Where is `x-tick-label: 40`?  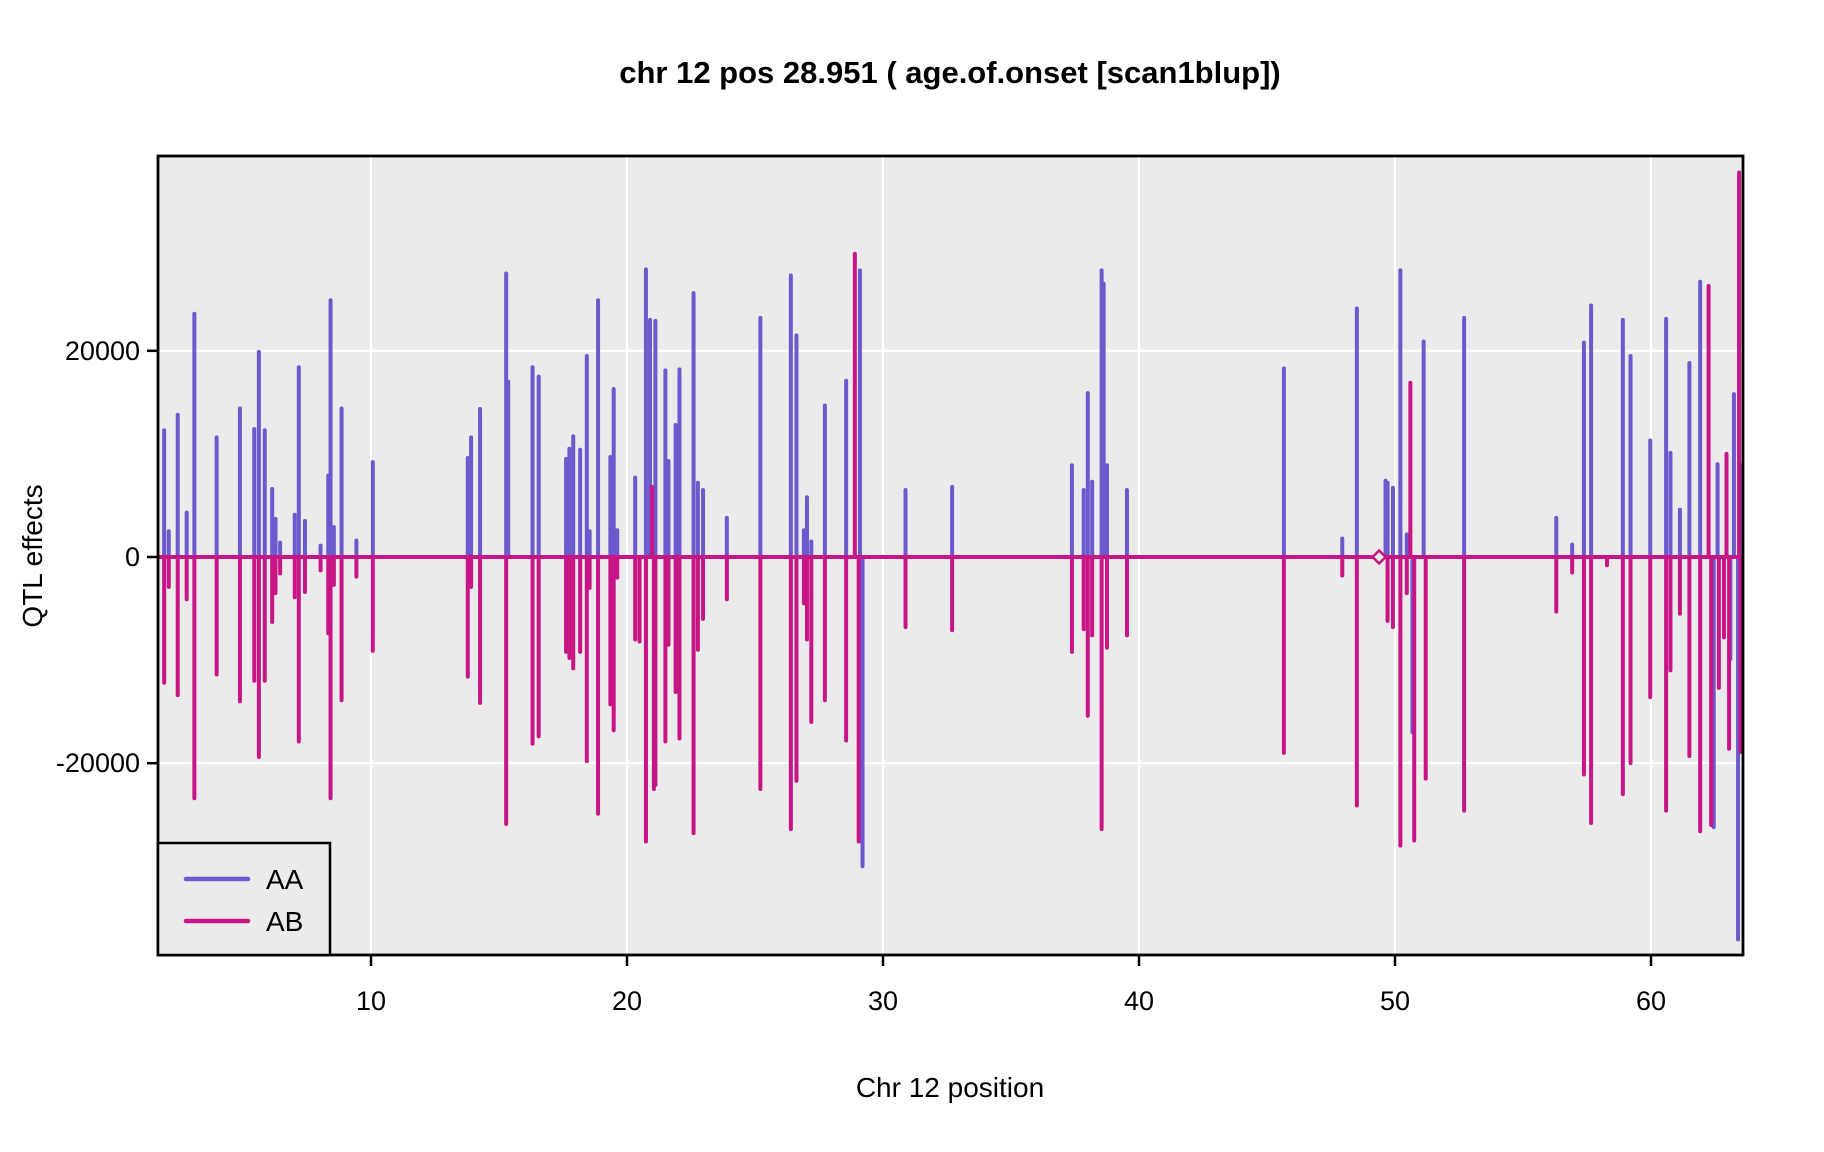 x-tick-label: 40 is located at coordinates (1139, 1001).